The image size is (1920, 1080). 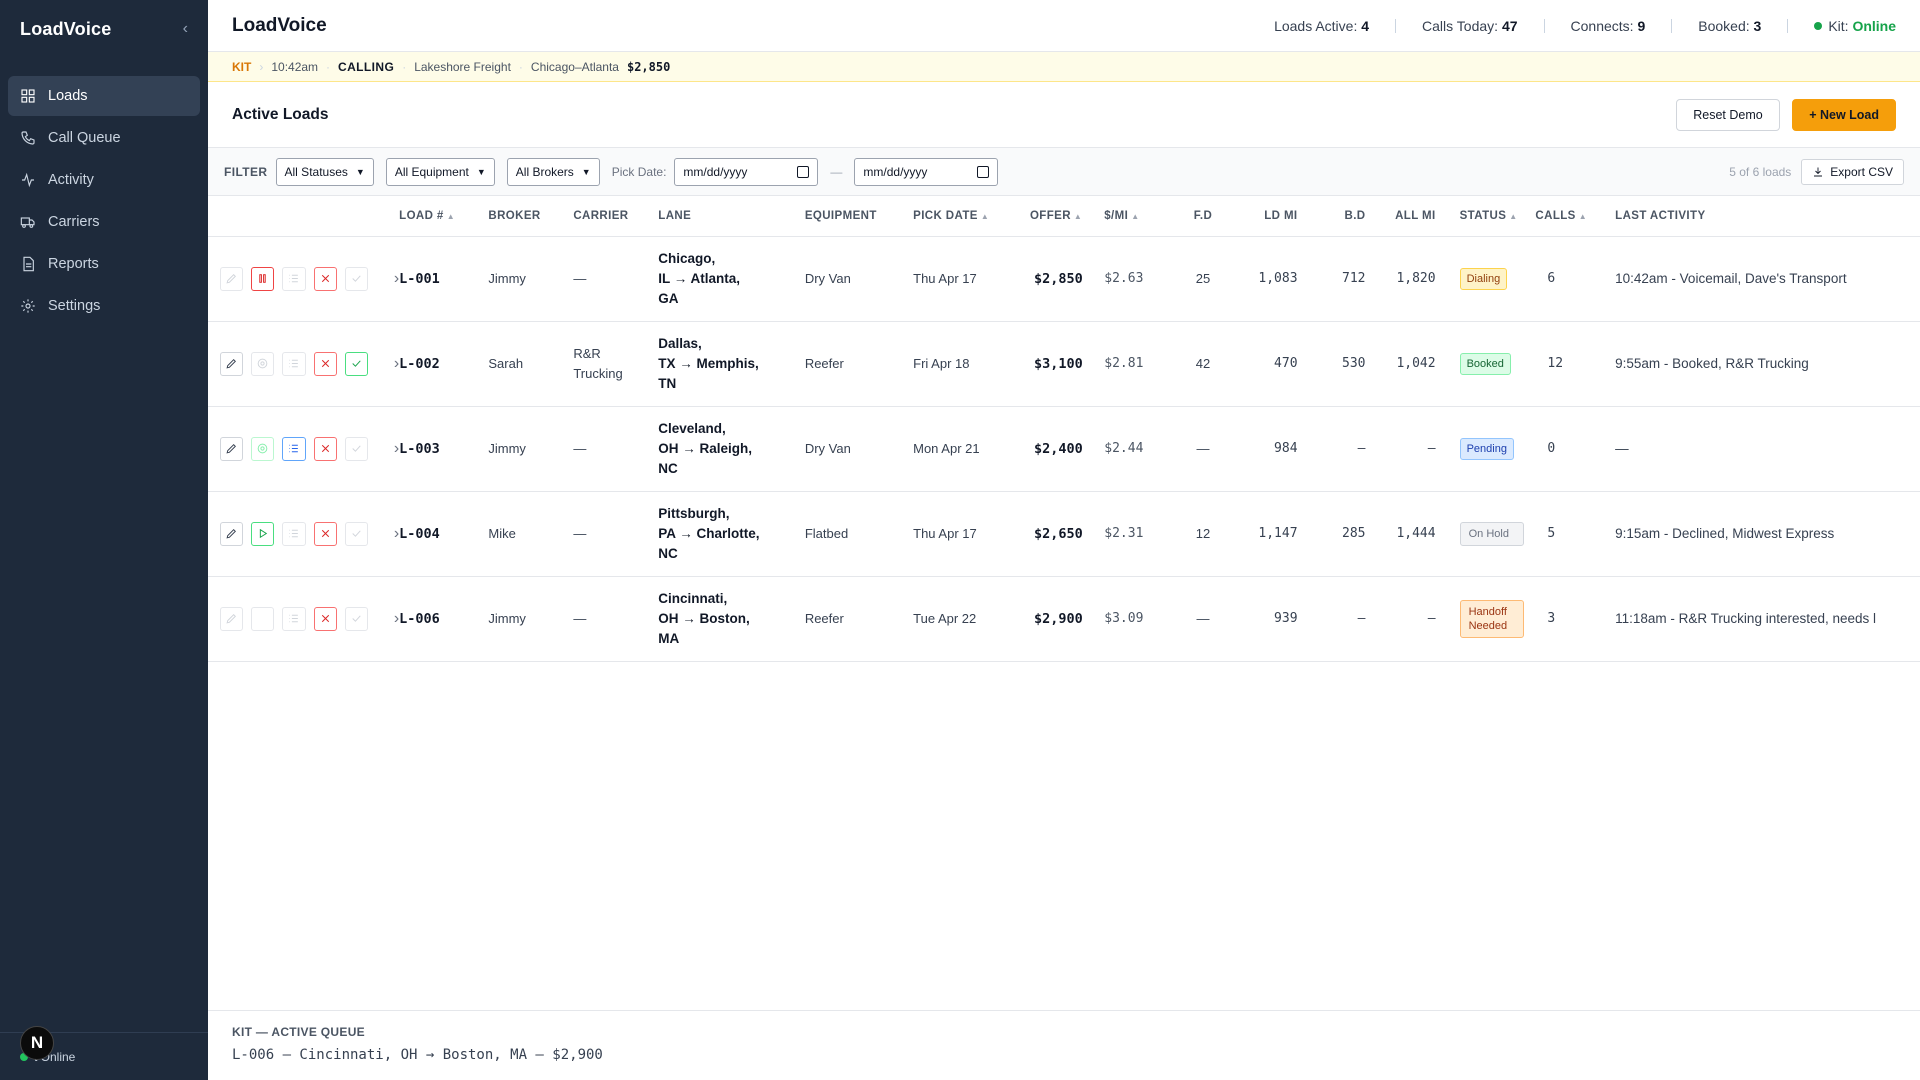 What do you see at coordinates (444, 364) in the screenshot?
I see `load-id: L-002` at bounding box center [444, 364].